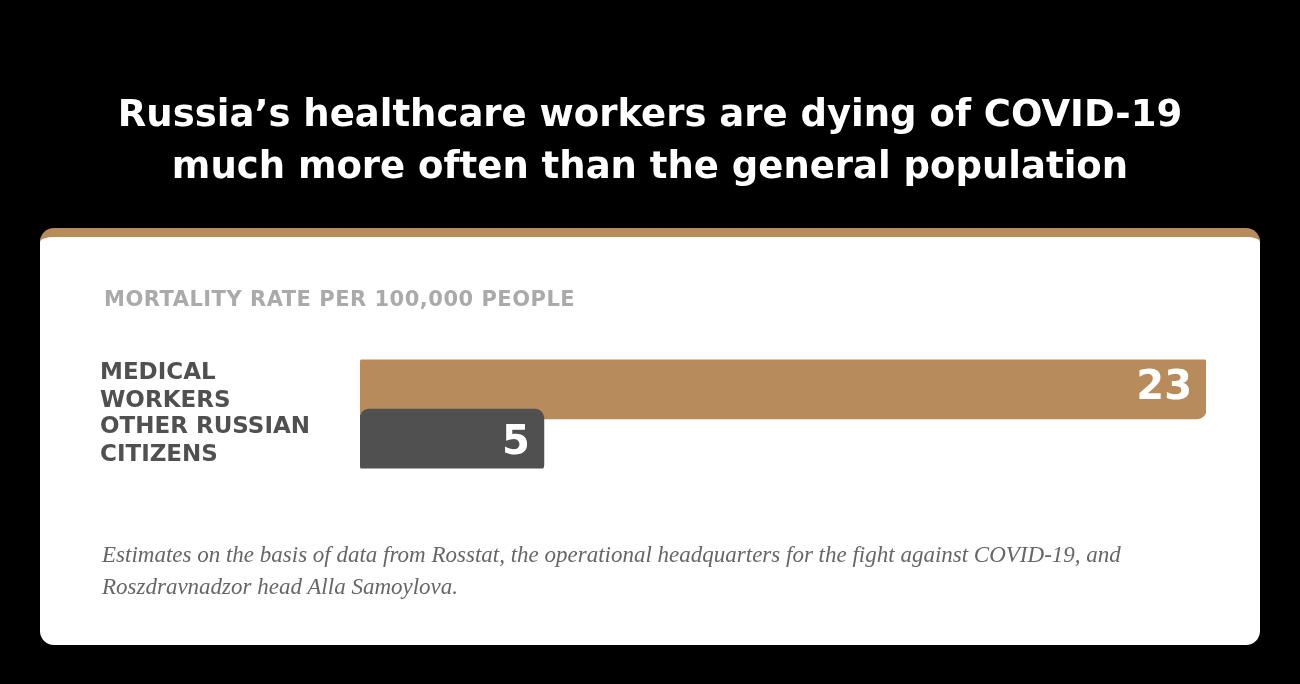 Image resolution: width=1300 pixels, height=684 pixels. Describe the element at coordinates (165, 384) in the screenshot. I see `y-tick-label: MEDICAL WORKERS` at that location.